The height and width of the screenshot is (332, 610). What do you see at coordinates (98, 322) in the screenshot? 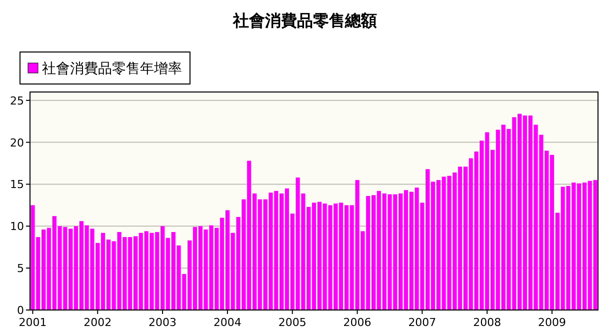
I see `x-tick-label: 2002` at bounding box center [98, 322].